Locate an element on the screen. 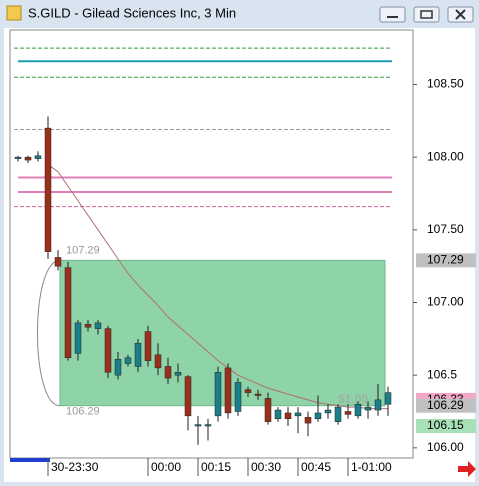  maximize-icon is located at coordinates (426, 14).